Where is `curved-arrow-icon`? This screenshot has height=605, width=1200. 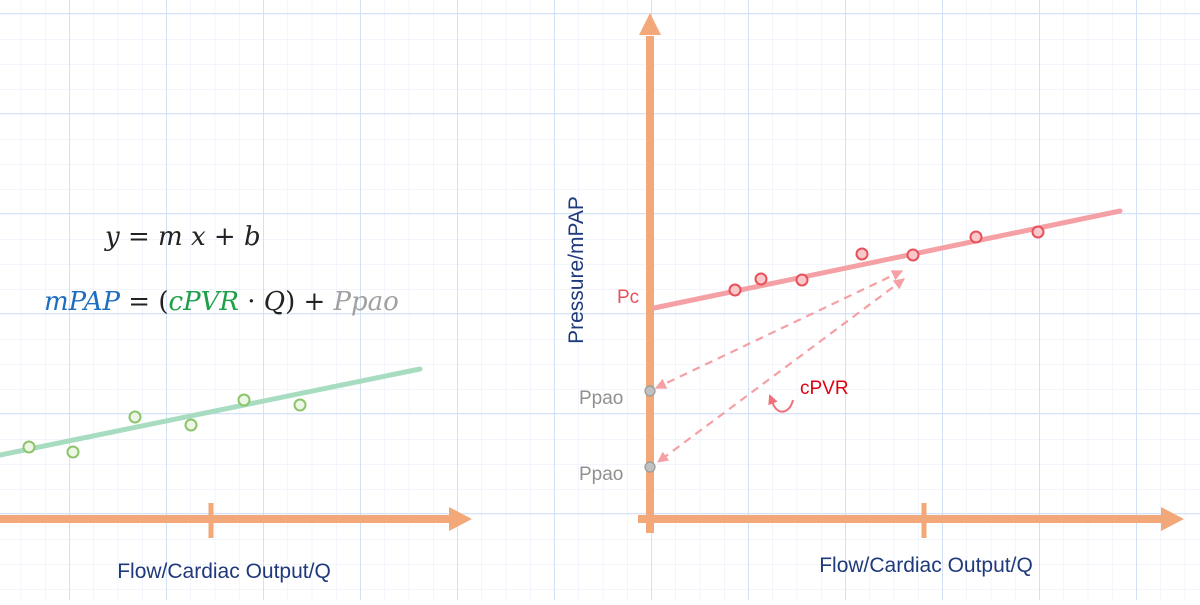 curved-arrow-icon is located at coordinates (781, 403).